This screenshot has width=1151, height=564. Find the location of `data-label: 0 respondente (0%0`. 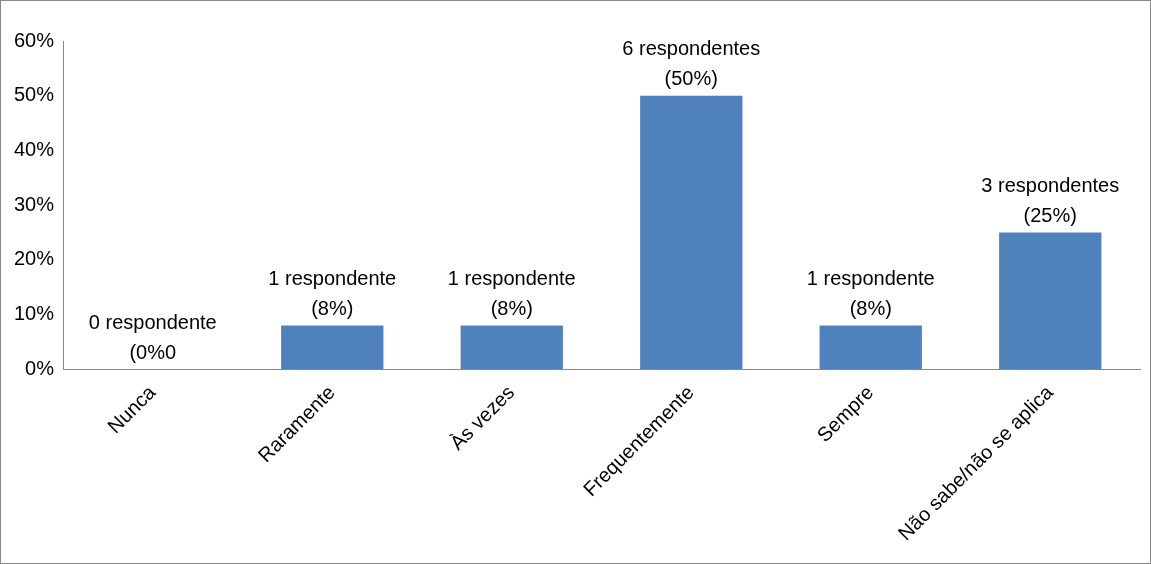

data-label: 0 respondente (0%0 is located at coordinates (152, 336).